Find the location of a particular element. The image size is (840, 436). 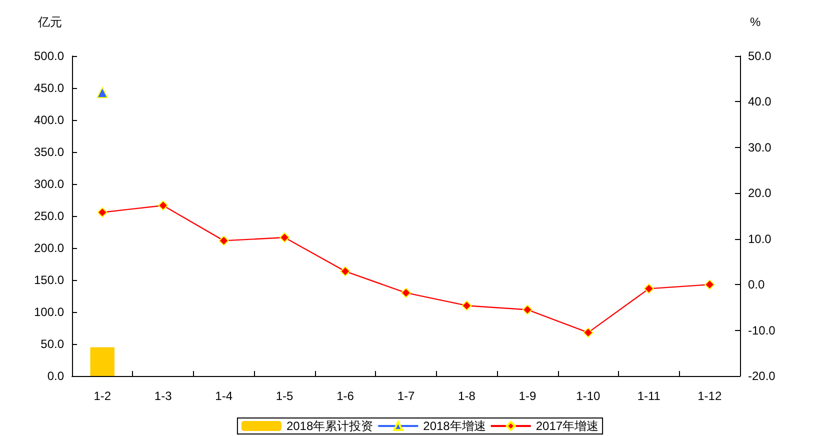

x-tick-label: 1-8 is located at coordinates (467, 396).